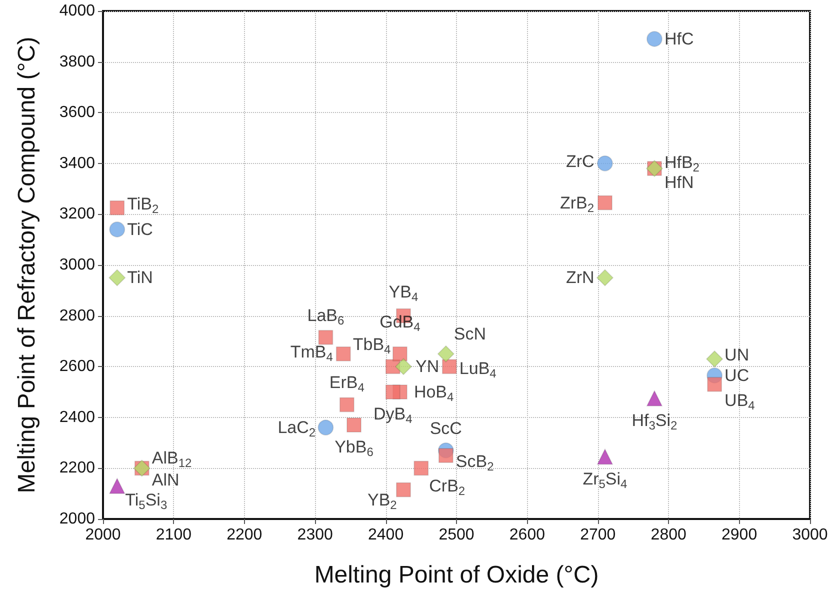  I want to click on x-tick-label: 2900, so click(740, 535).